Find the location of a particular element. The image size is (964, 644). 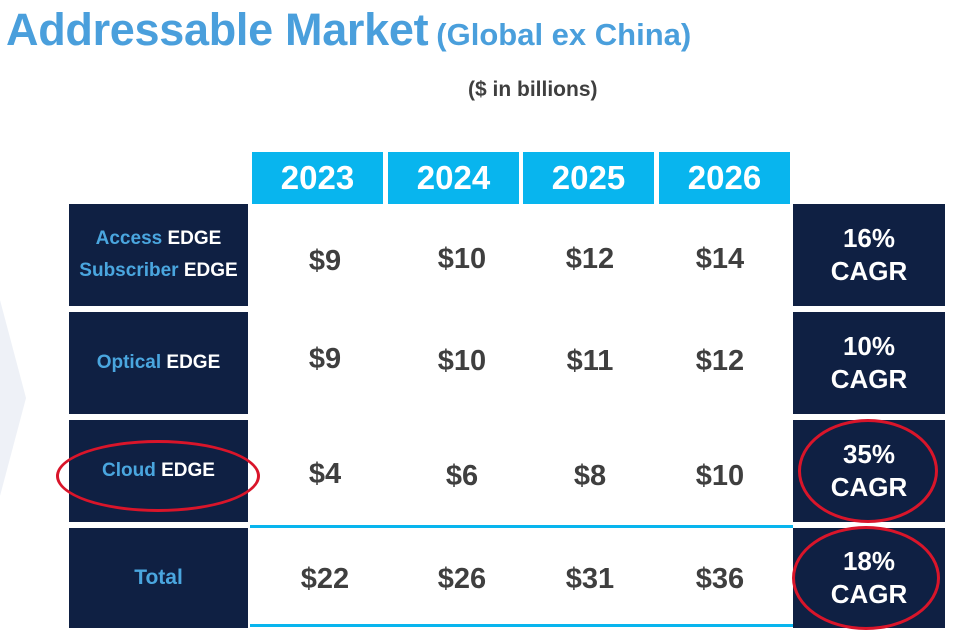

value-cell: $36 is located at coordinates (720, 579).